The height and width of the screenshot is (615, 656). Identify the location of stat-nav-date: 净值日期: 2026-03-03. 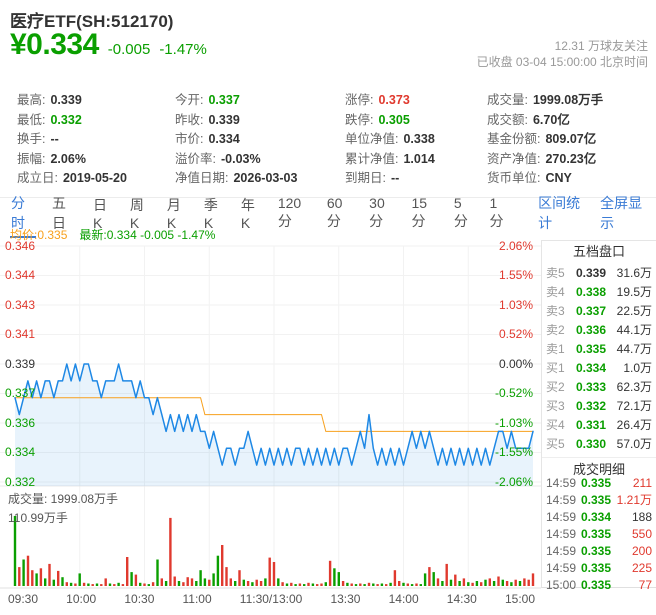
(236, 178).